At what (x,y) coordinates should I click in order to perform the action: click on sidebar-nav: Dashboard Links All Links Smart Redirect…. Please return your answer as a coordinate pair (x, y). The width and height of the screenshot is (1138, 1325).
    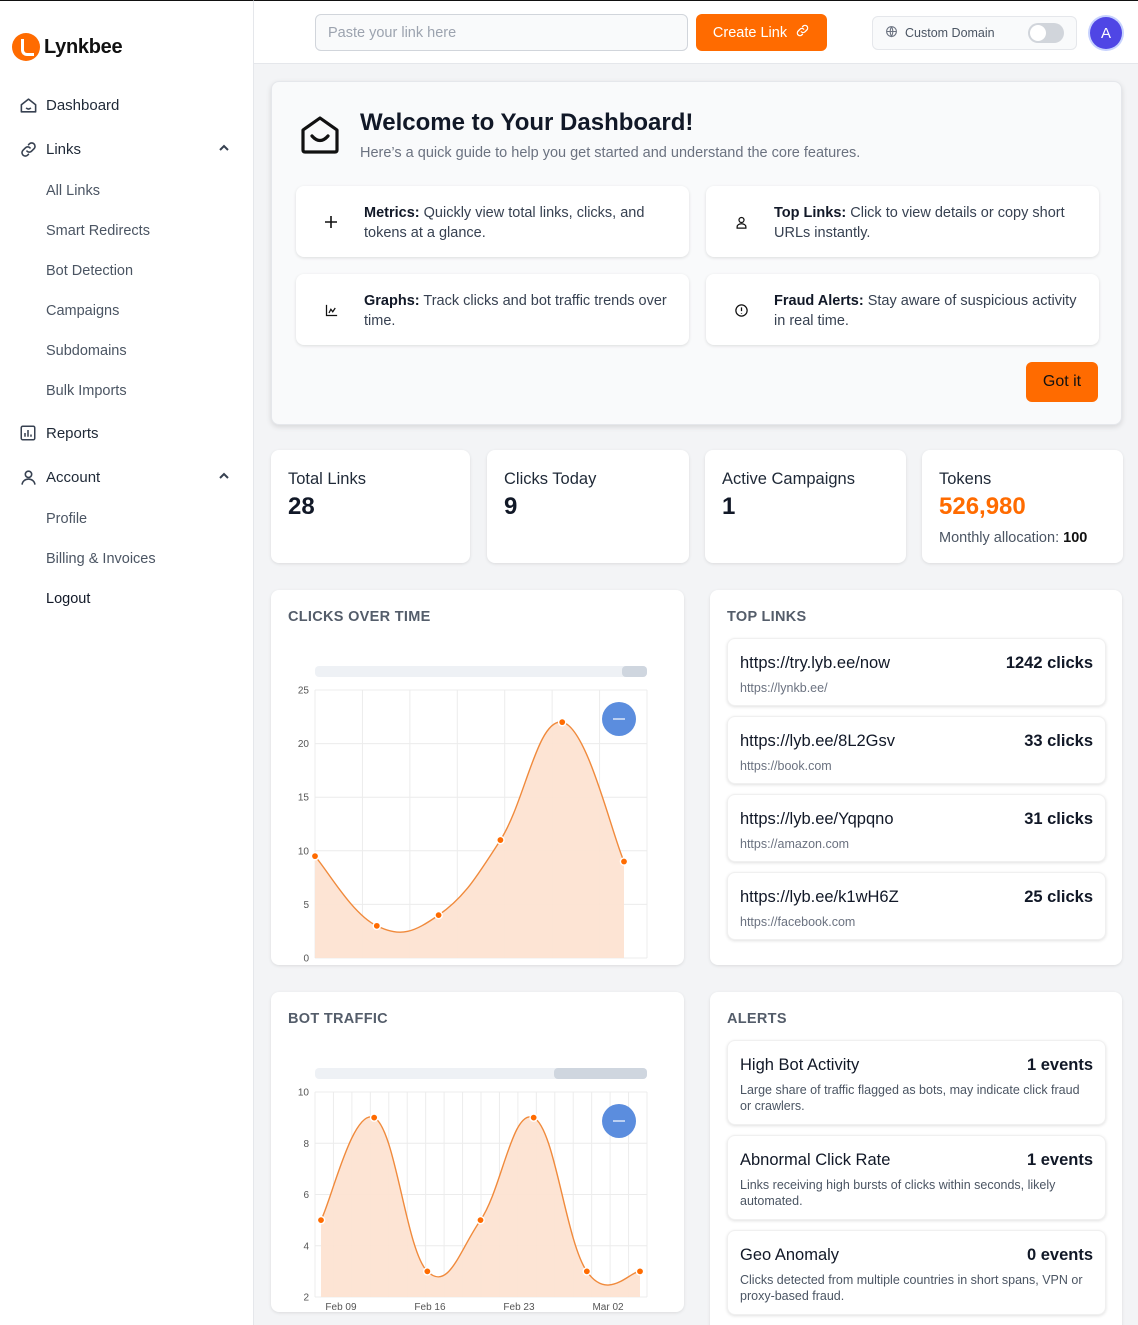
    Looking at the image, I should click on (127, 351).